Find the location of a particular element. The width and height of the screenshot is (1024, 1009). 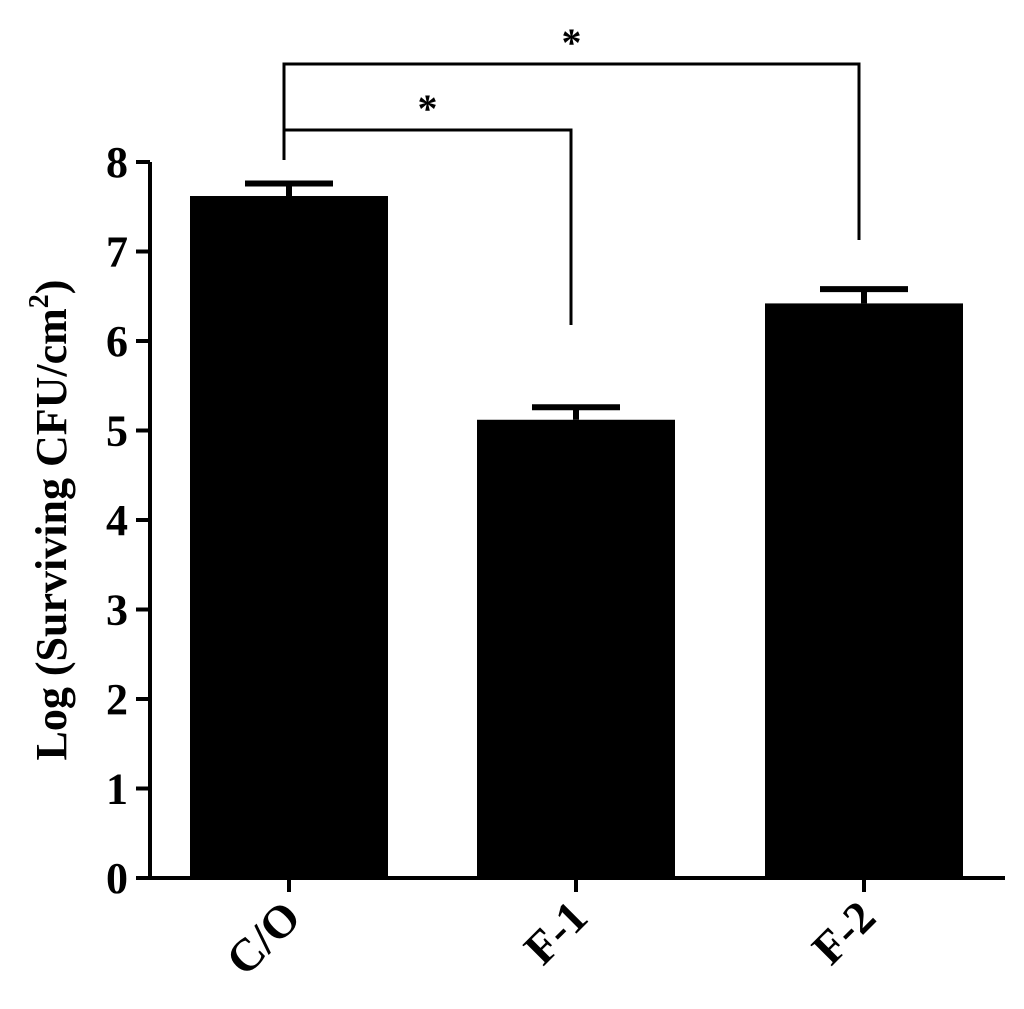

y-tick-label-0: 0 is located at coordinates (117, 878).